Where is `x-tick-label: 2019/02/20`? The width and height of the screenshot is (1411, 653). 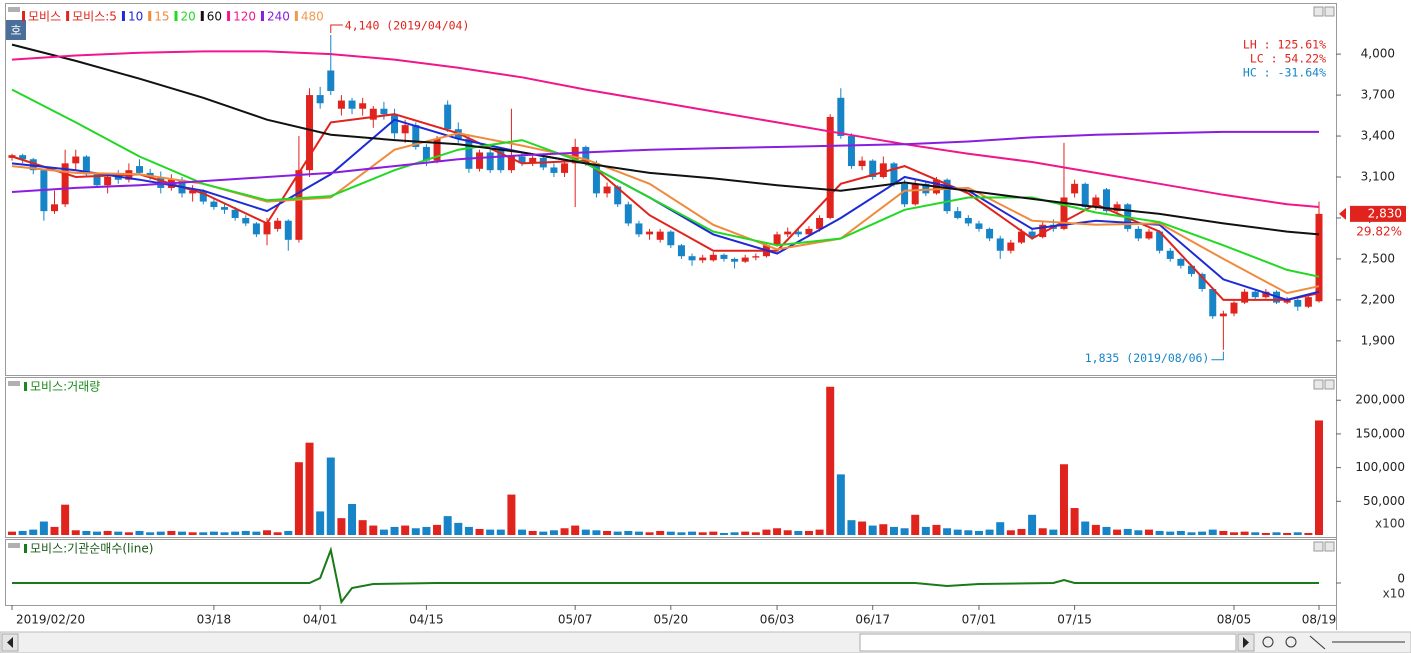 x-tick-label: 2019/02/20 is located at coordinates (50, 620).